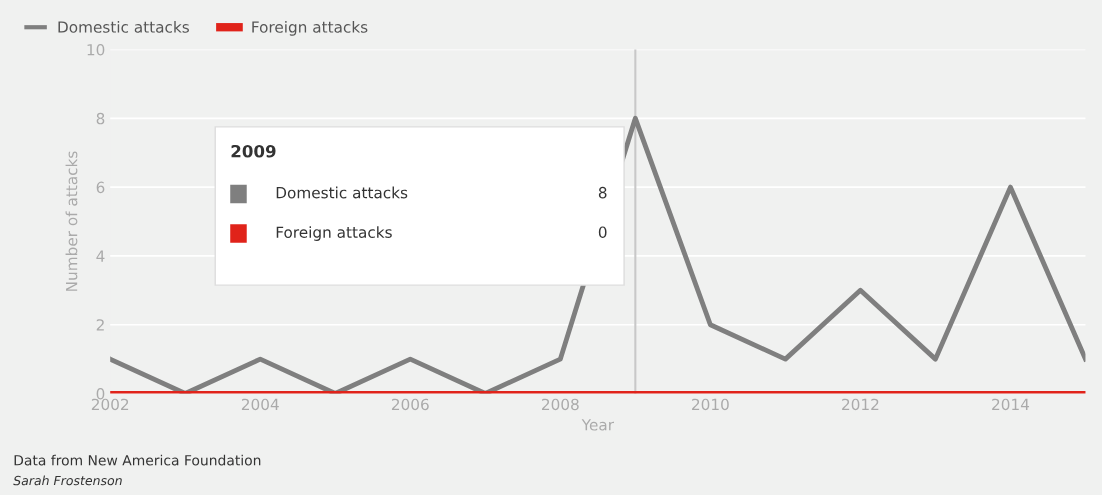  Describe the element at coordinates (598, 425) in the screenshot. I see `x-axis-title: Year` at that location.